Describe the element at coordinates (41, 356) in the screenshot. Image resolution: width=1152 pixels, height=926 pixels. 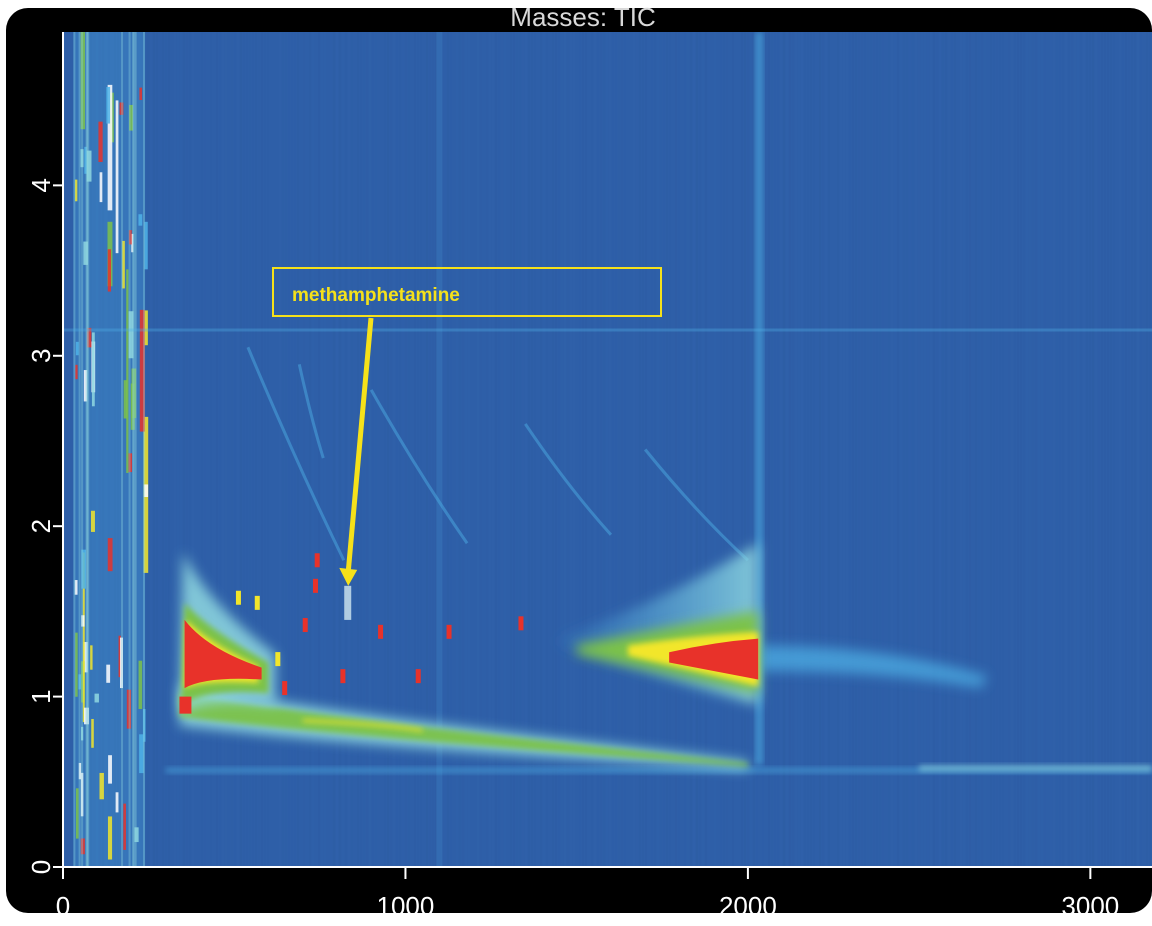
I see `y-tick-label: 3` at that location.